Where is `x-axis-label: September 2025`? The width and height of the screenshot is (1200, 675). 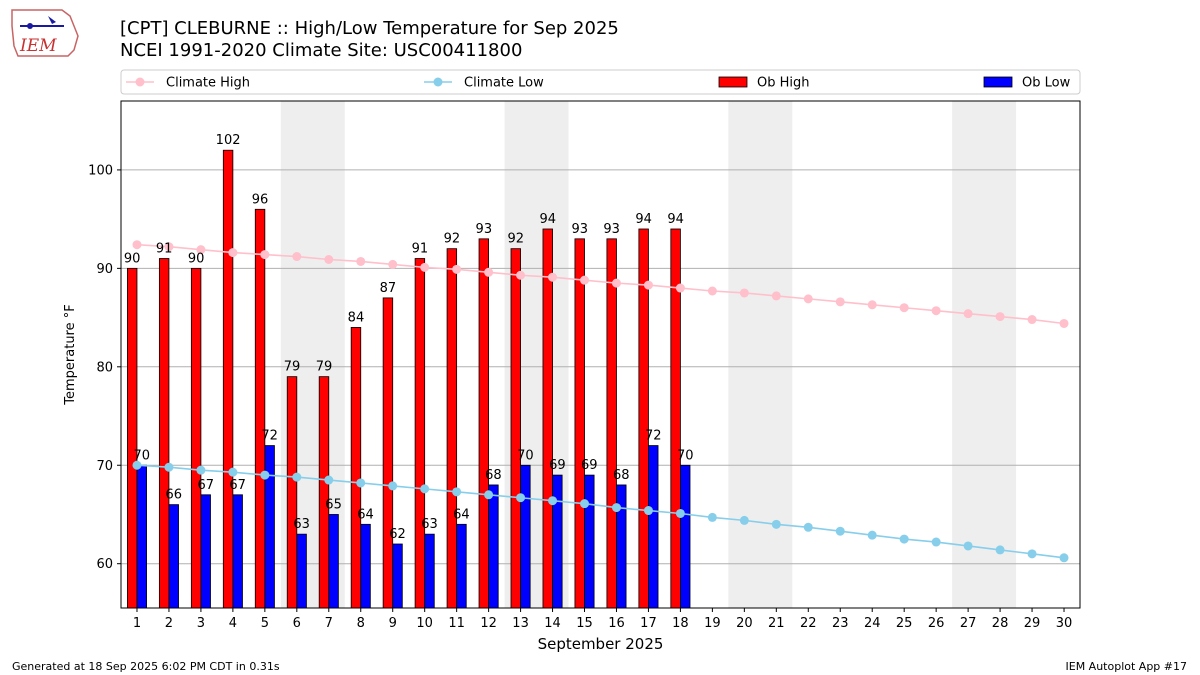 x-axis-label: September 2025 is located at coordinates (601, 644).